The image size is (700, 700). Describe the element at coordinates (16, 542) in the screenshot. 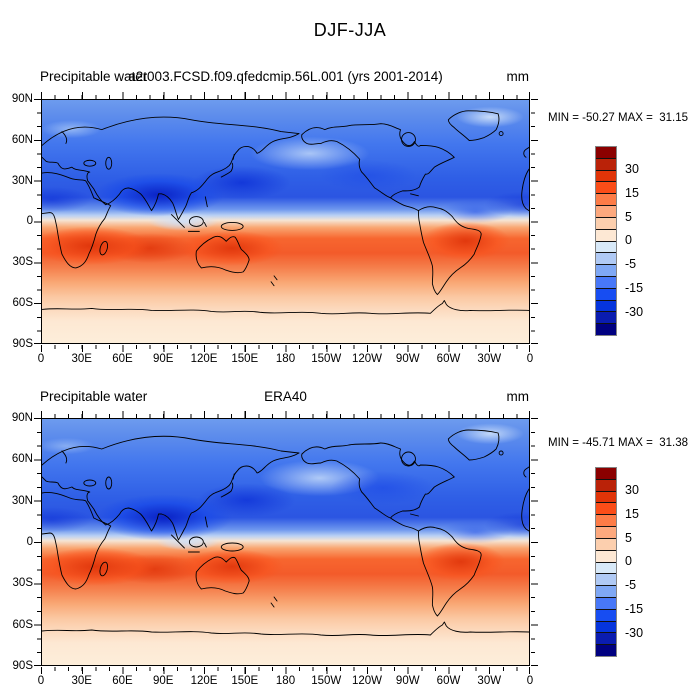

I see `panel-b-lat-axis: 90N 60N 30N 0 30S 60S 90S` at that location.